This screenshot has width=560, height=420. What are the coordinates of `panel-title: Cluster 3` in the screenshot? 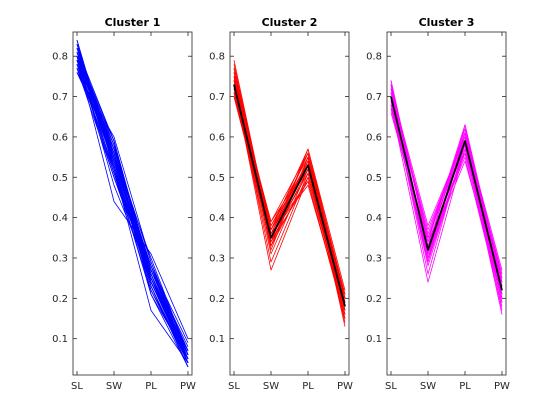 It's located at (447, 22).